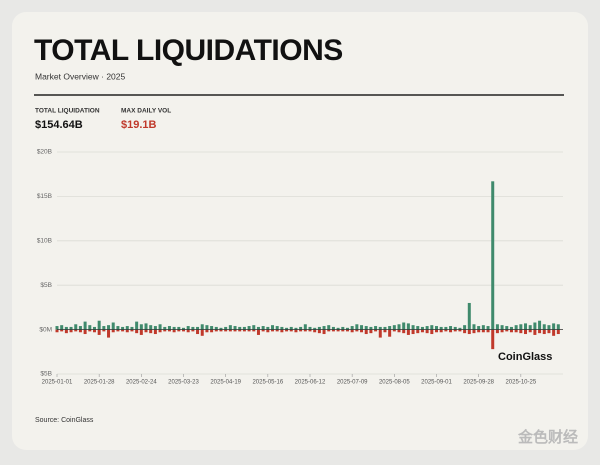  Describe the element at coordinates (188, 50) in the screenshot. I see `title: TOTAL LIQUIDATIONS` at that location.